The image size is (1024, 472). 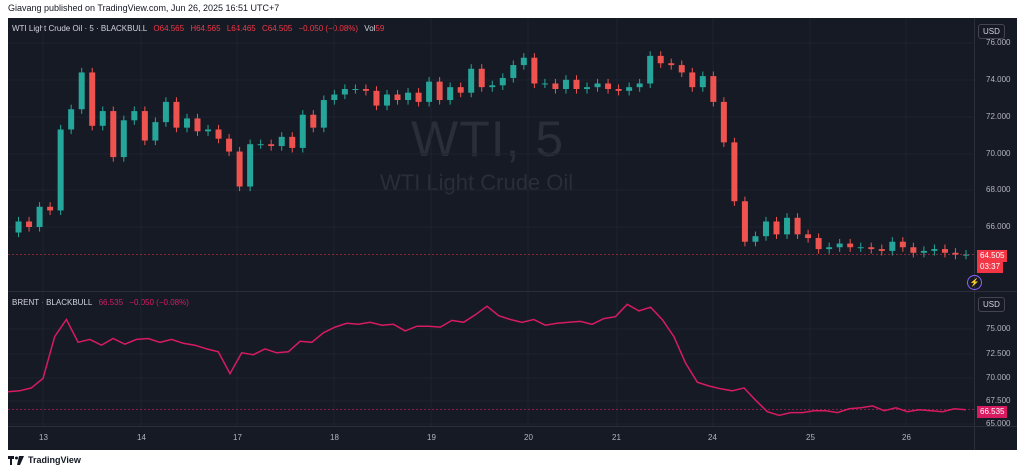 What do you see at coordinates (998, 423) in the screenshot?
I see `brent-tick: 65.000` at bounding box center [998, 423].